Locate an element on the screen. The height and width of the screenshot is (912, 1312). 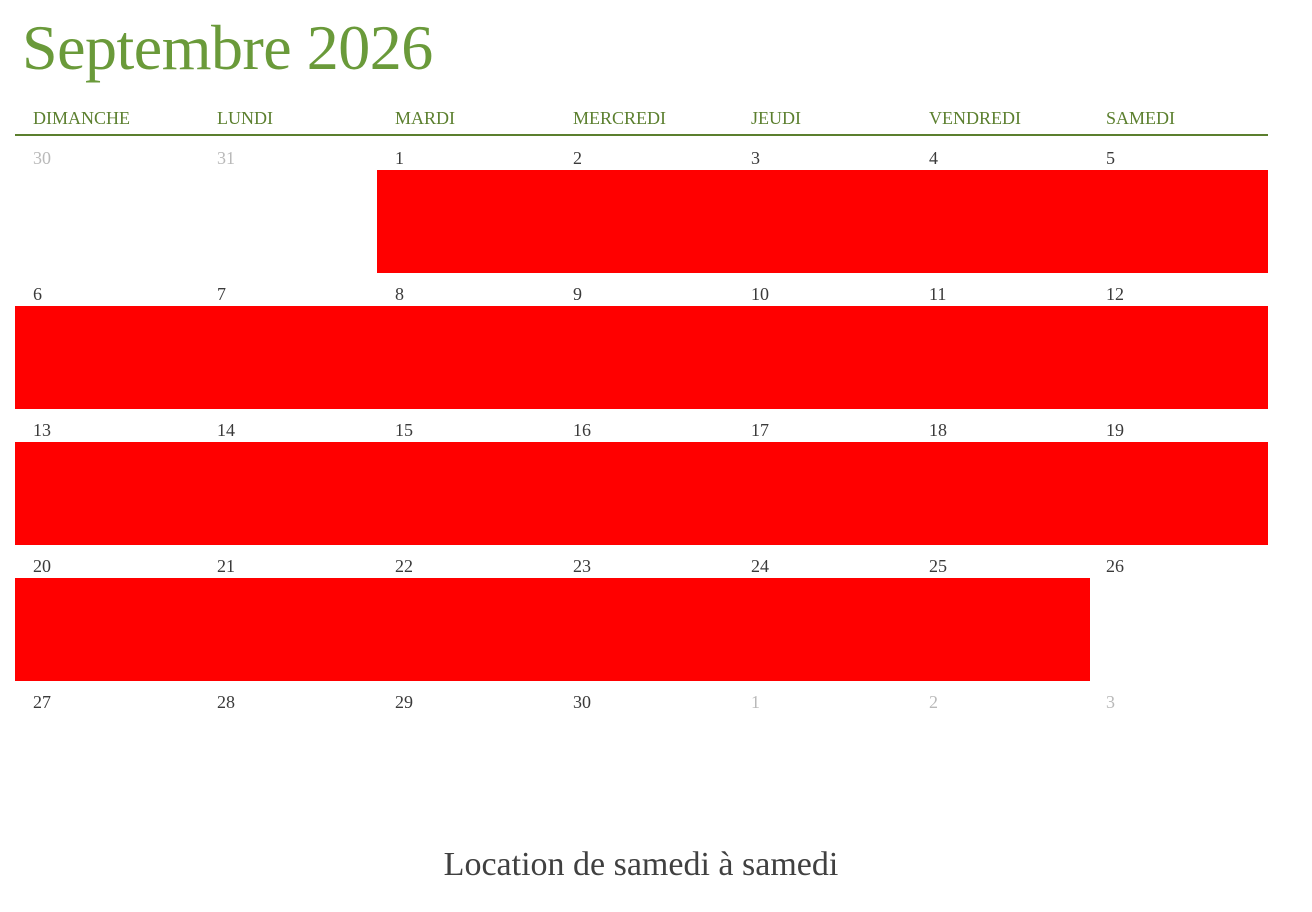
day-number: 9 is located at coordinates (577, 294).